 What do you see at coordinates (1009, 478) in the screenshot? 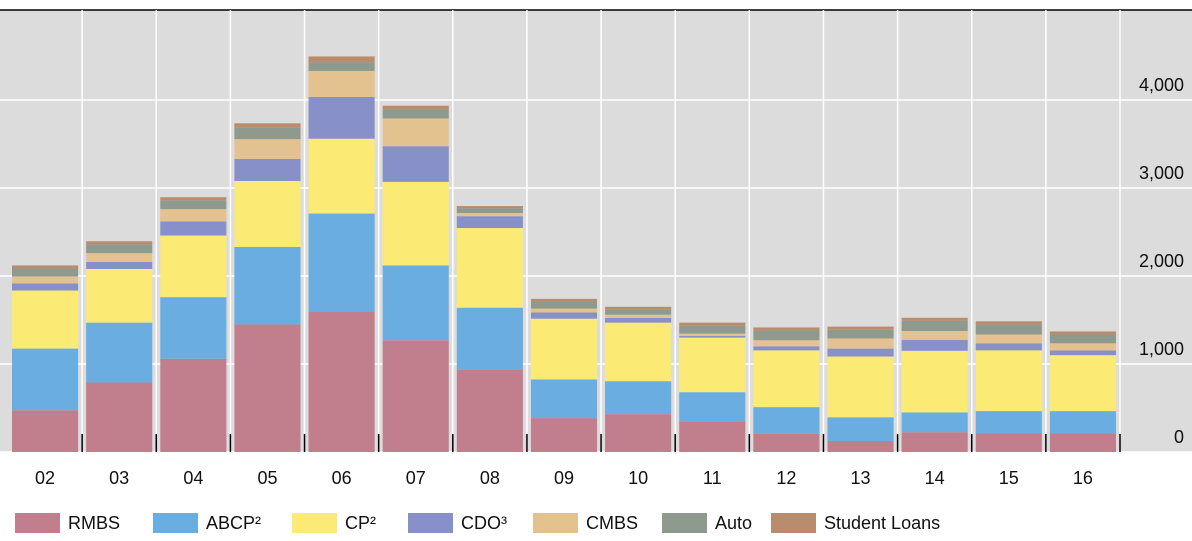
I see `x-tick-label: 15` at bounding box center [1009, 478].